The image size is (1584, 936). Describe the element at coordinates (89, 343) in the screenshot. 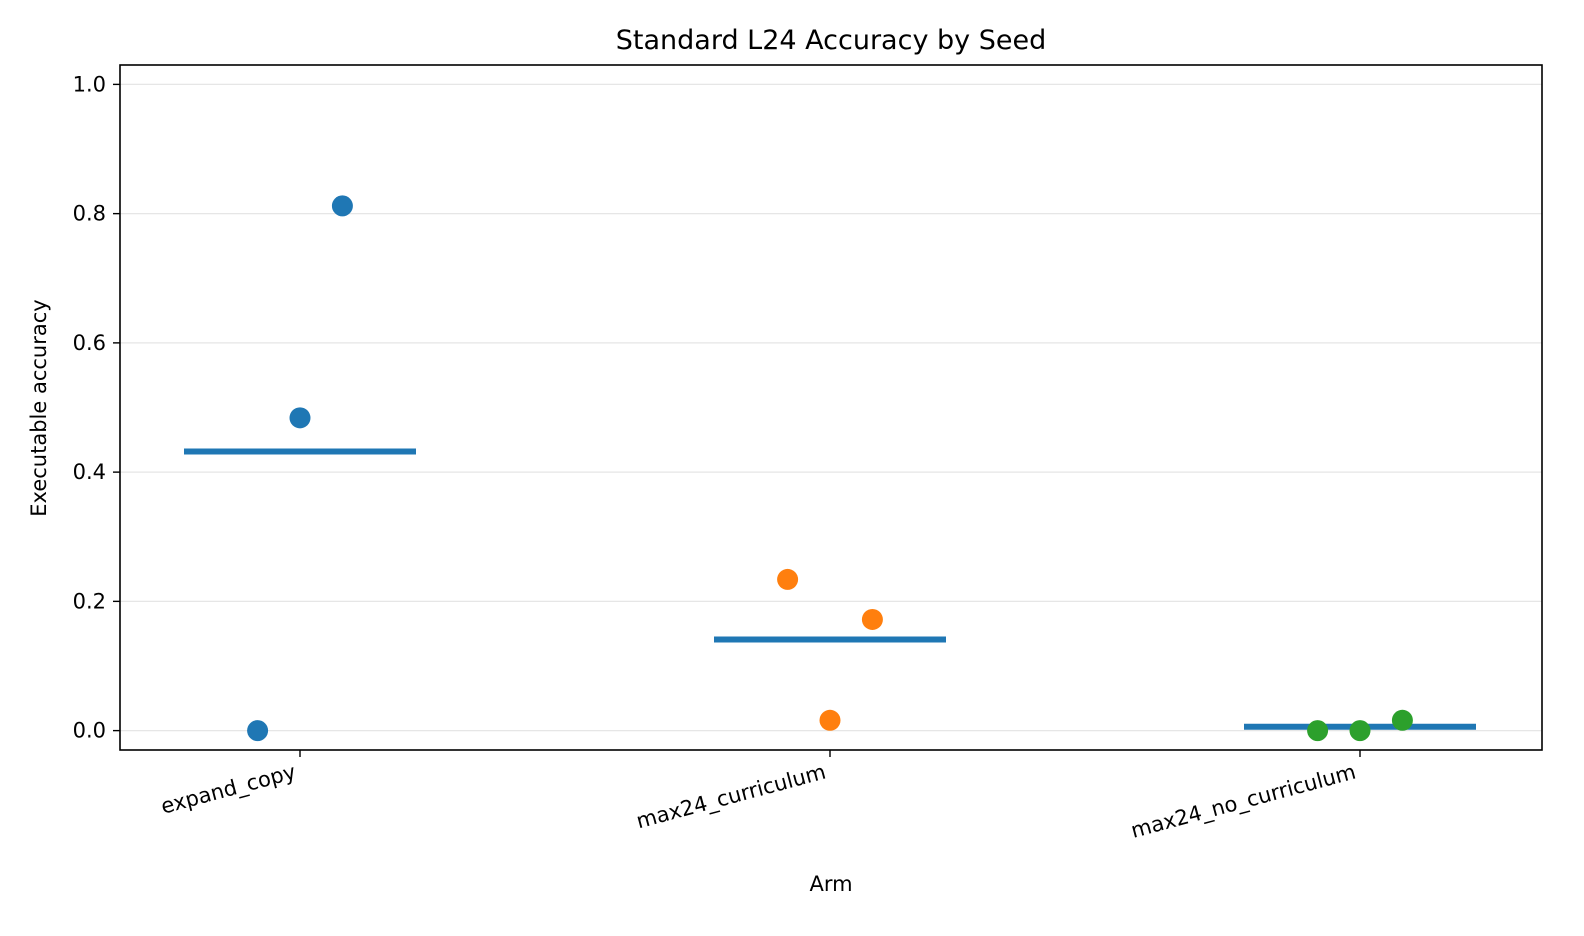

I see `y-tick-label: 0.6` at that location.